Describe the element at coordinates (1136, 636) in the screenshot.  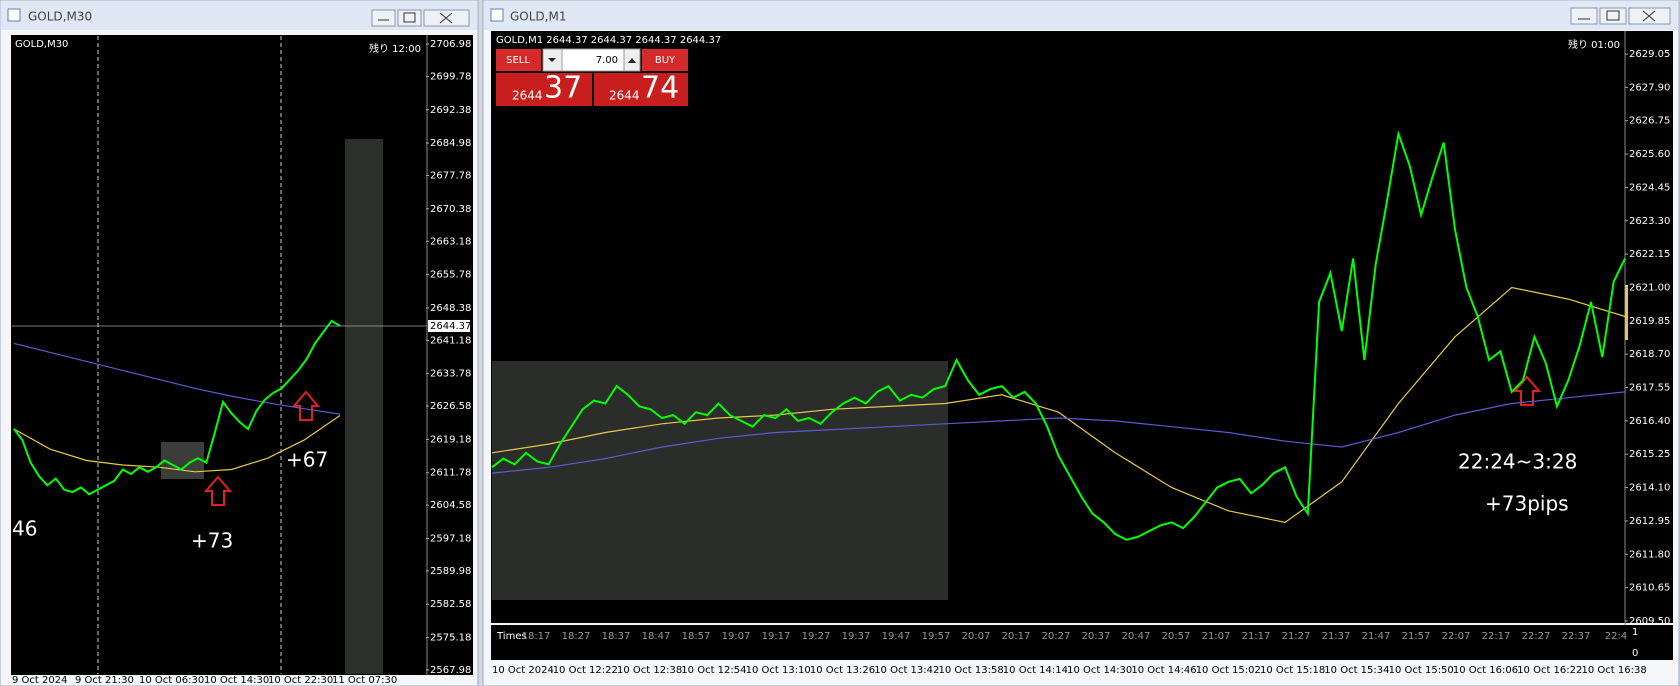
I see `time-label: 20:47` at that location.